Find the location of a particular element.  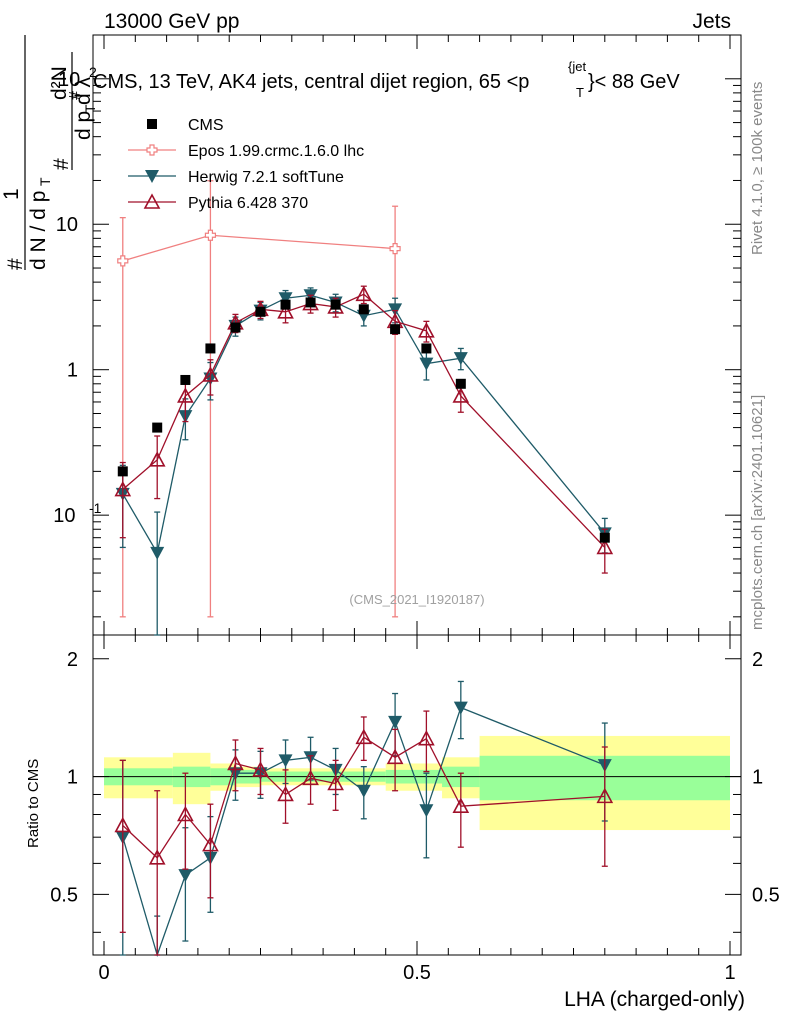

x-axis-label: LHA (charged-only) is located at coordinates (654, 999).